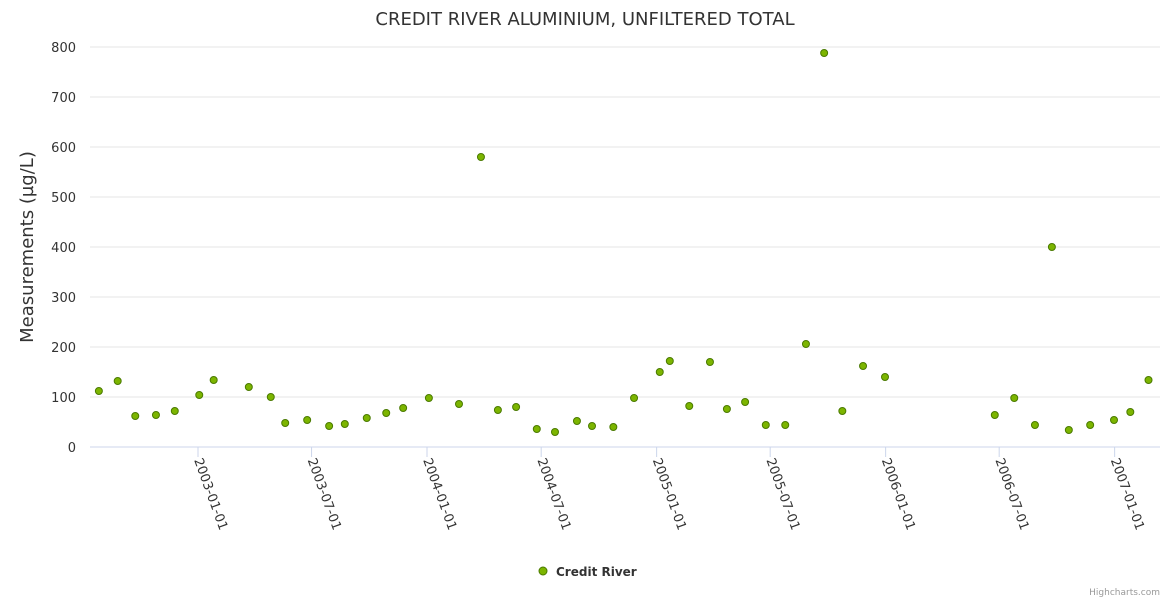 The width and height of the screenshot is (1170, 604). I want to click on credits-link: Highcharts.com, so click(1124, 593).